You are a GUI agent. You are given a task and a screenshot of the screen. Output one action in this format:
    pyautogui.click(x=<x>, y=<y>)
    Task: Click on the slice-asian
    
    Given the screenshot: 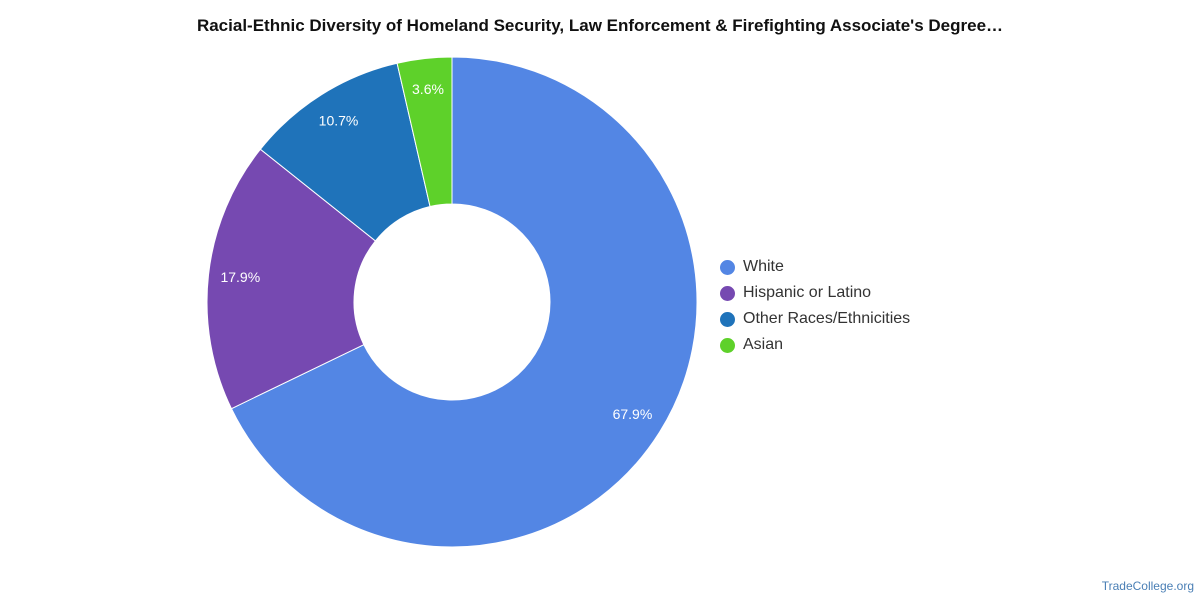 What is the action you would take?
    pyautogui.click(x=424, y=132)
    